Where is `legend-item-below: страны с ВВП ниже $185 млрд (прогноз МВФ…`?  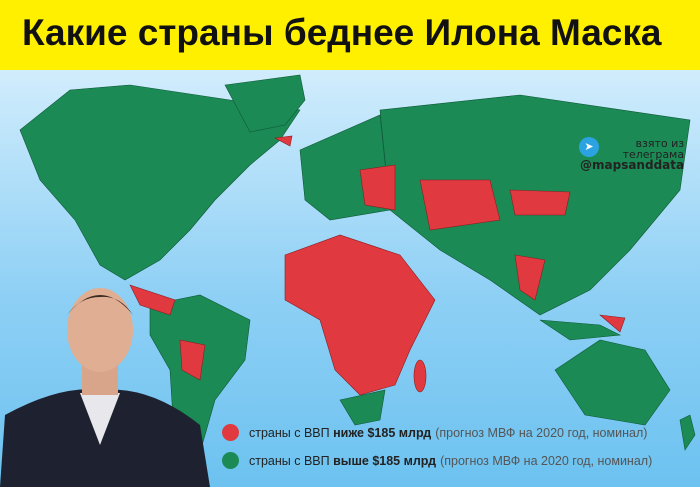 legend-item-below: страны с ВВП ниже $185 млрд (прогноз МВФ… is located at coordinates (434, 432).